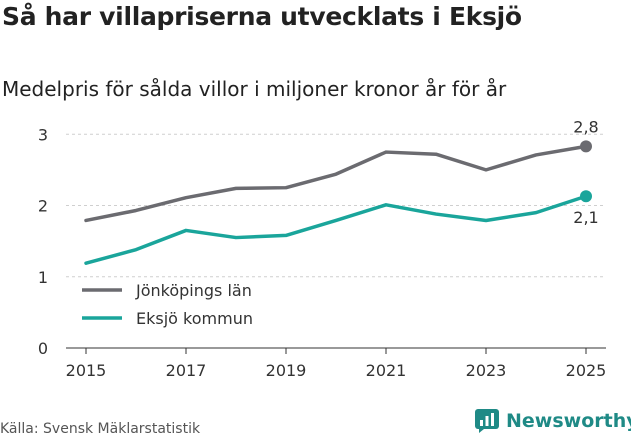 The width and height of the screenshot is (631, 439). What do you see at coordinates (585, 126) in the screenshot?
I see `series-end-label: 2,8` at bounding box center [585, 126].